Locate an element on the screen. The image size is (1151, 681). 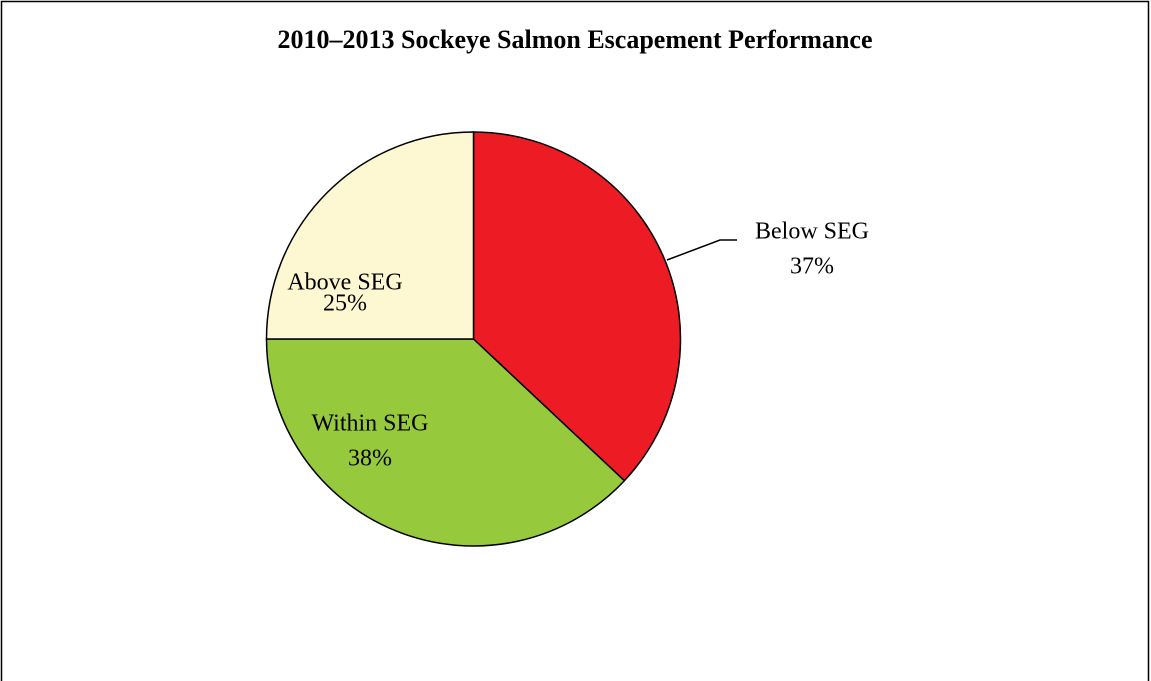
slice-value-label: 37% is located at coordinates (812, 267).